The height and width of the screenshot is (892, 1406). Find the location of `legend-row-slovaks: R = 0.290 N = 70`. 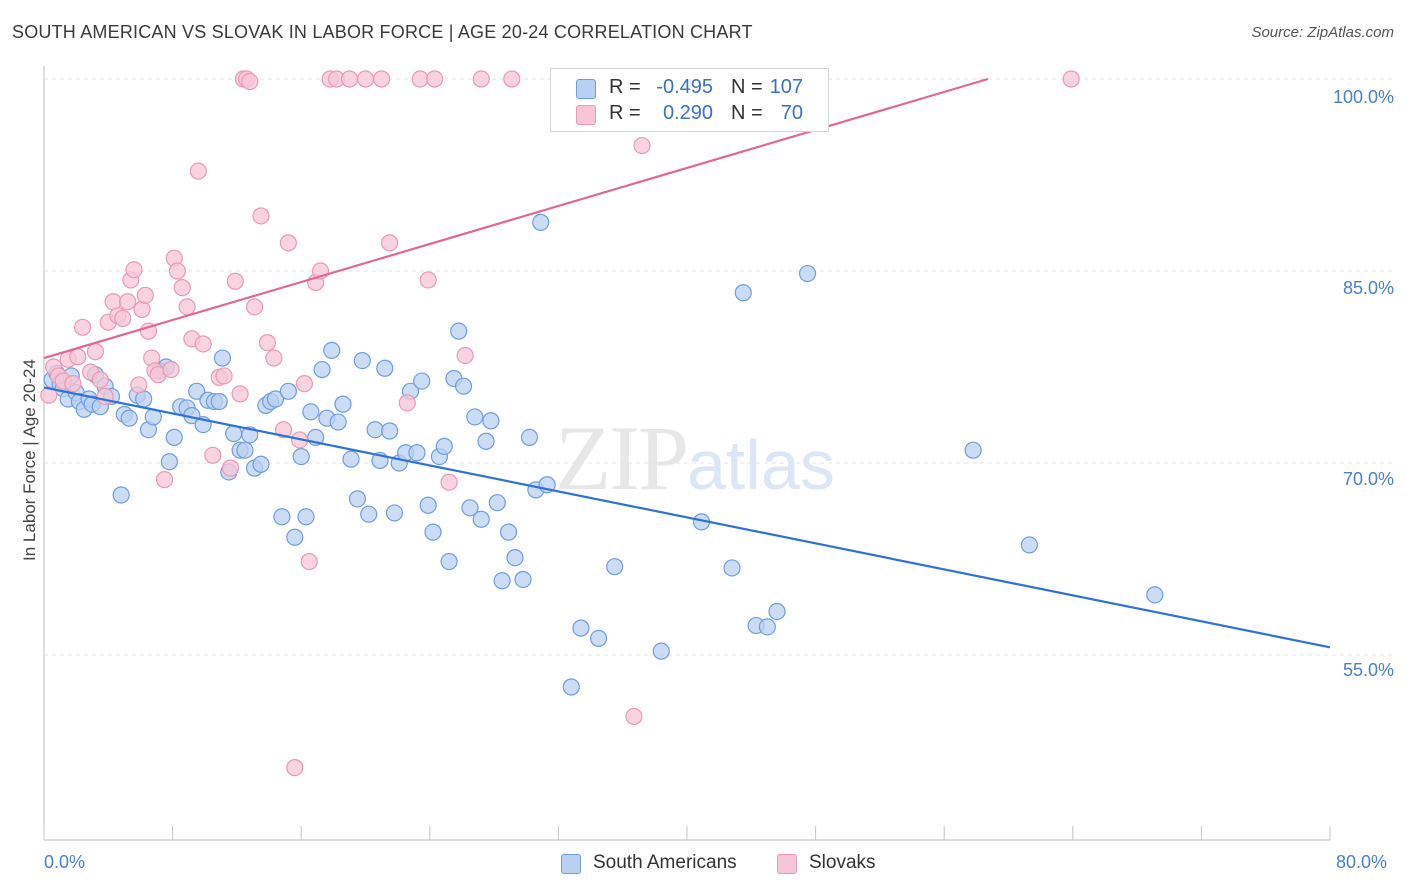

legend-row-slovaks: R = 0.290 N = 70 is located at coordinates (689, 115).